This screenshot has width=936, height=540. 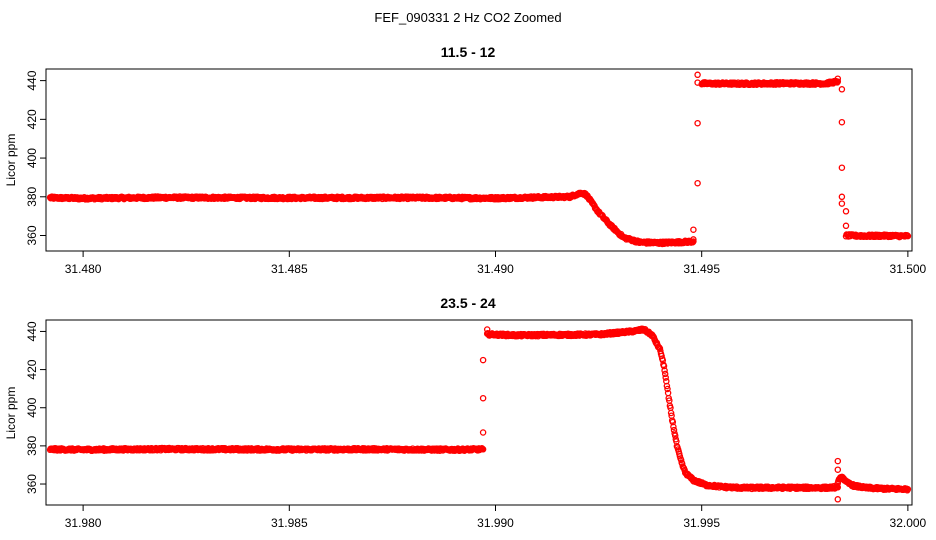 What do you see at coordinates (83, 523) in the screenshot?
I see `panel-bottom-xtick-label: 31.980` at bounding box center [83, 523].